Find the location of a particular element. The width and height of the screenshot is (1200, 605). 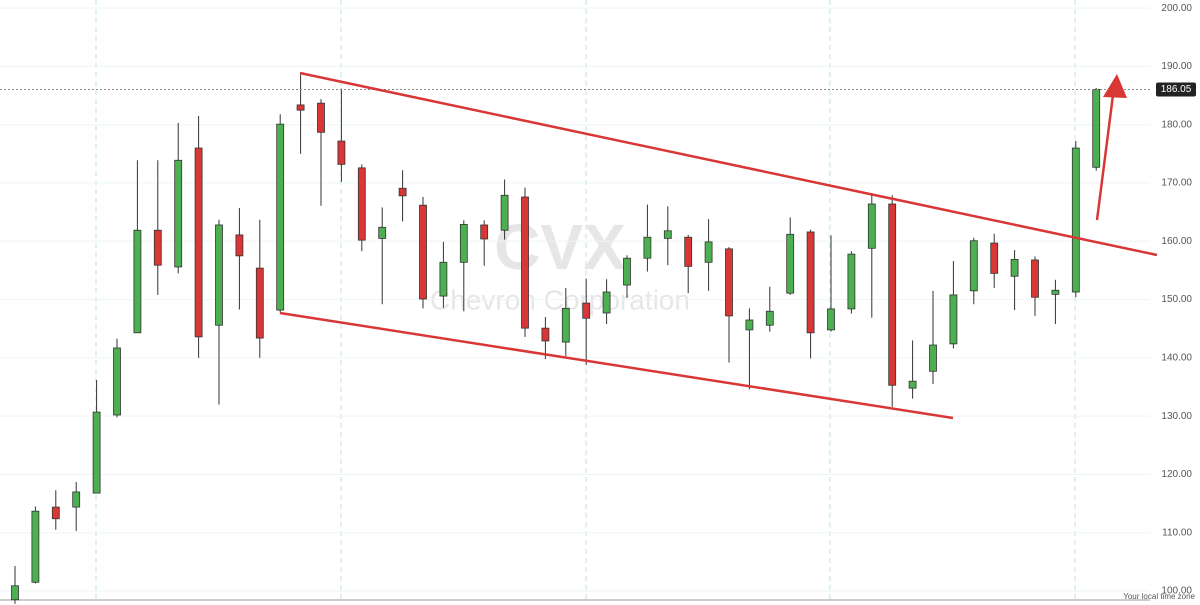

arrow-shaft is located at coordinates (1105, 157).